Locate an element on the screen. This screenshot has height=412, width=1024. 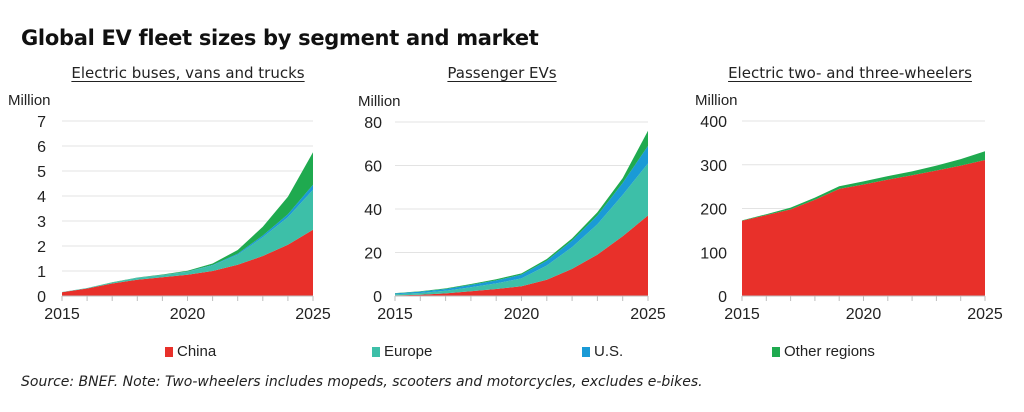
legend-swatch-other-regions is located at coordinates (776, 351).